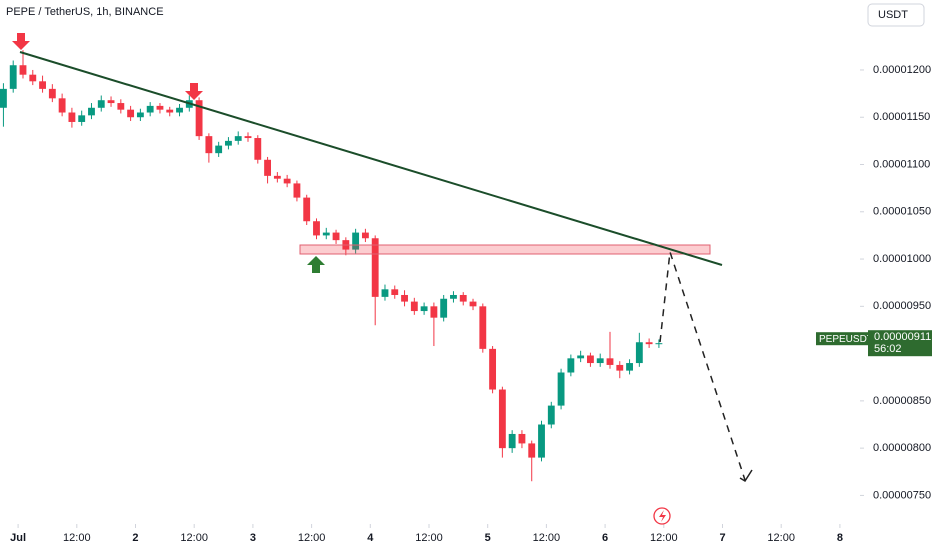 This screenshot has width=932, height=550. I want to click on y-tick-label: 0.00001100, so click(901, 164).